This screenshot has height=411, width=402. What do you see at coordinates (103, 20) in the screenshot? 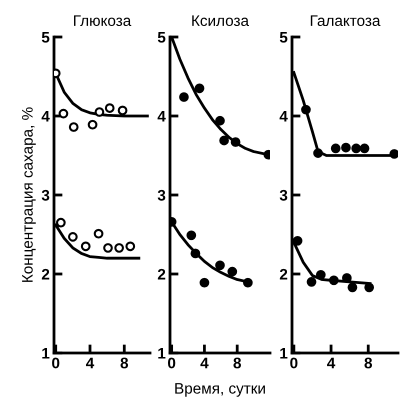
I see `chart-title: Глюкоза` at bounding box center [103, 20].